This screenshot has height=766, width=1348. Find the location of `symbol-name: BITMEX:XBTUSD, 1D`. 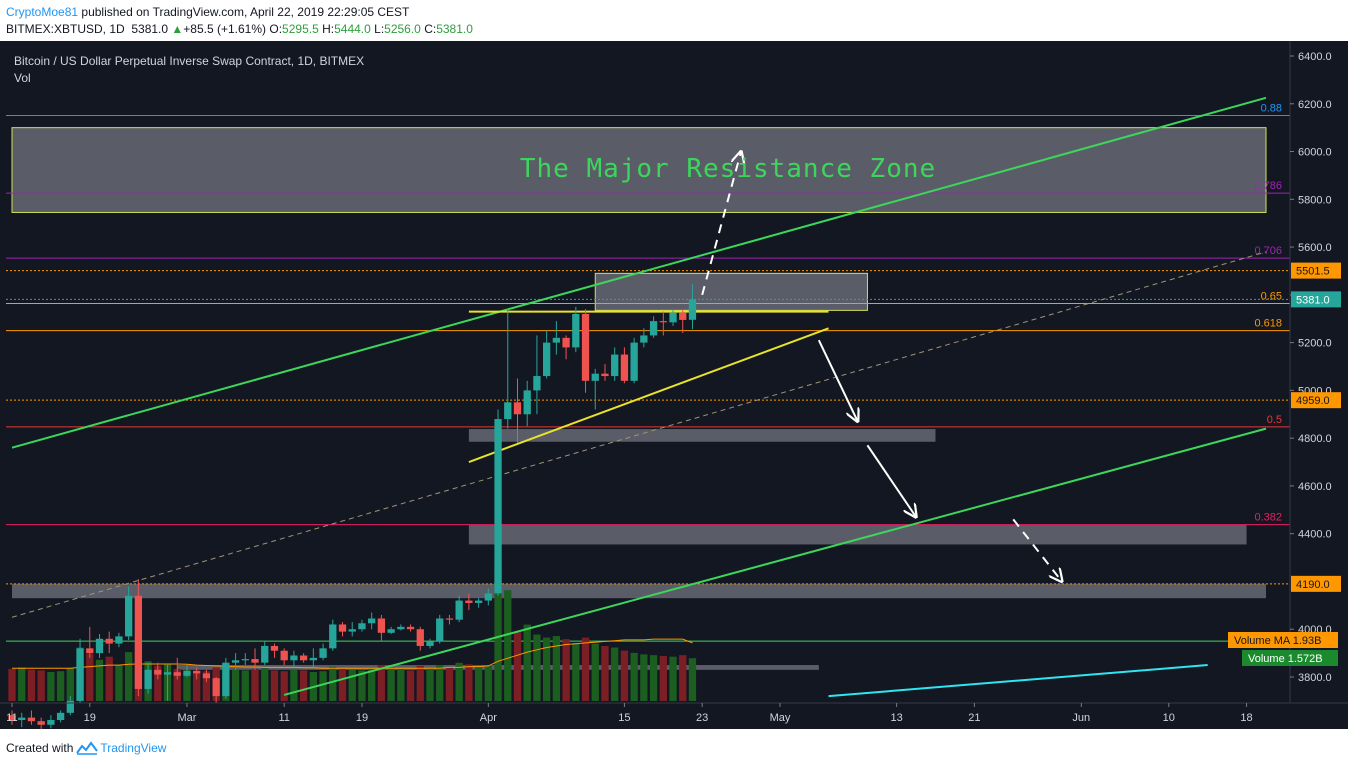

symbol-name: BITMEX:XBTUSD, 1D is located at coordinates (65, 29).